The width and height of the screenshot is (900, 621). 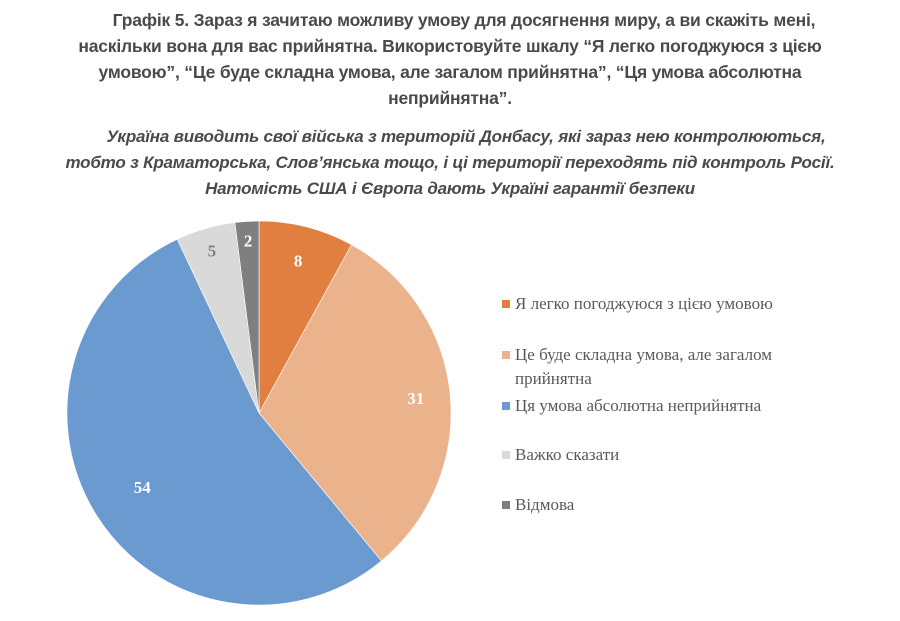 What do you see at coordinates (415, 398) in the screenshot?
I see `data-label-difficult-but-acceptable: 31` at bounding box center [415, 398].